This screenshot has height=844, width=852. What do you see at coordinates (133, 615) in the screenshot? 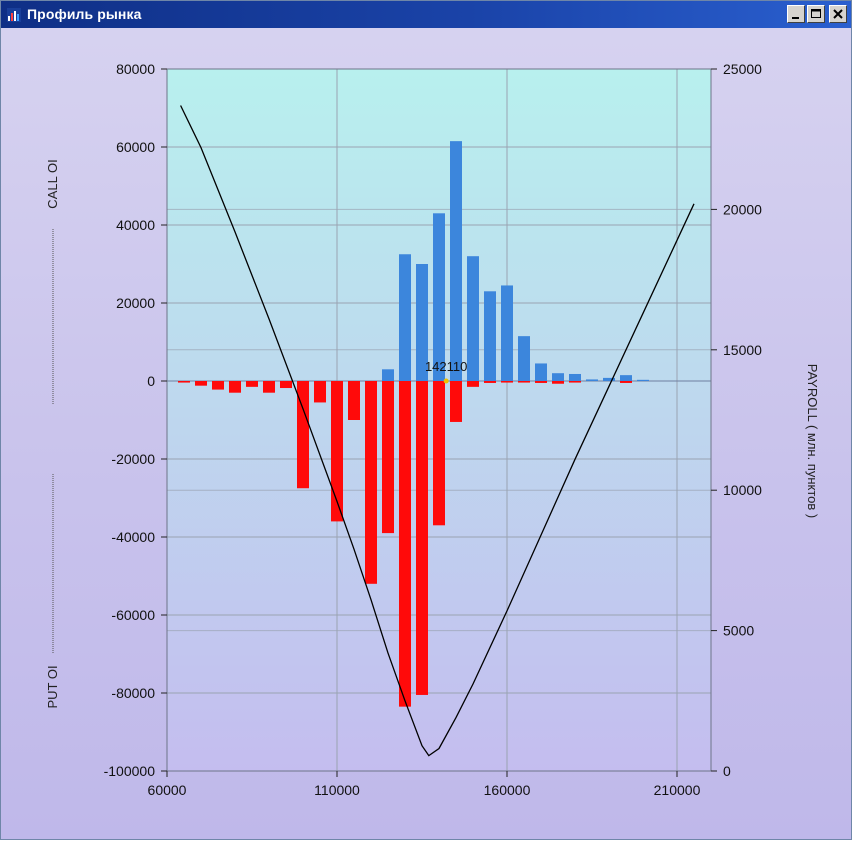
I see `left-tick-label: -60000` at bounding box center [133, 615].